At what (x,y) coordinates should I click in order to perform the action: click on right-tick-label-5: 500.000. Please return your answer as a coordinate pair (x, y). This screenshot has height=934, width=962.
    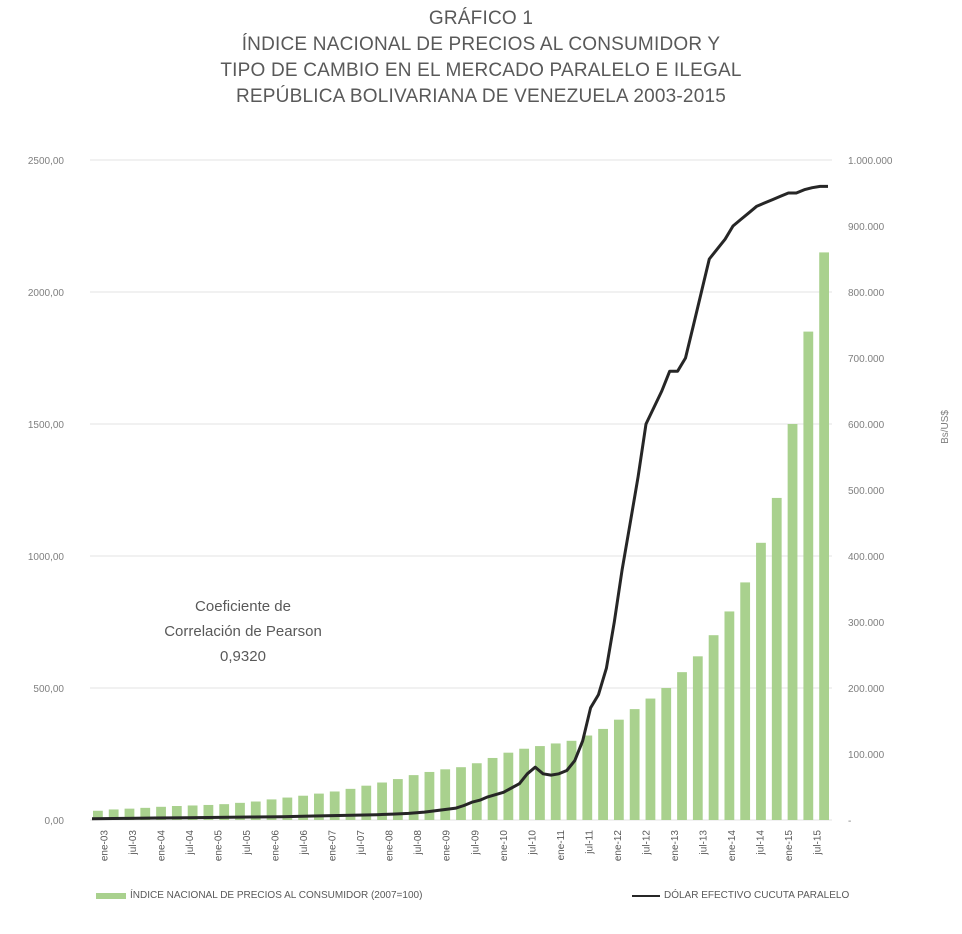
    Looking at the image, I should click on (866, 491).